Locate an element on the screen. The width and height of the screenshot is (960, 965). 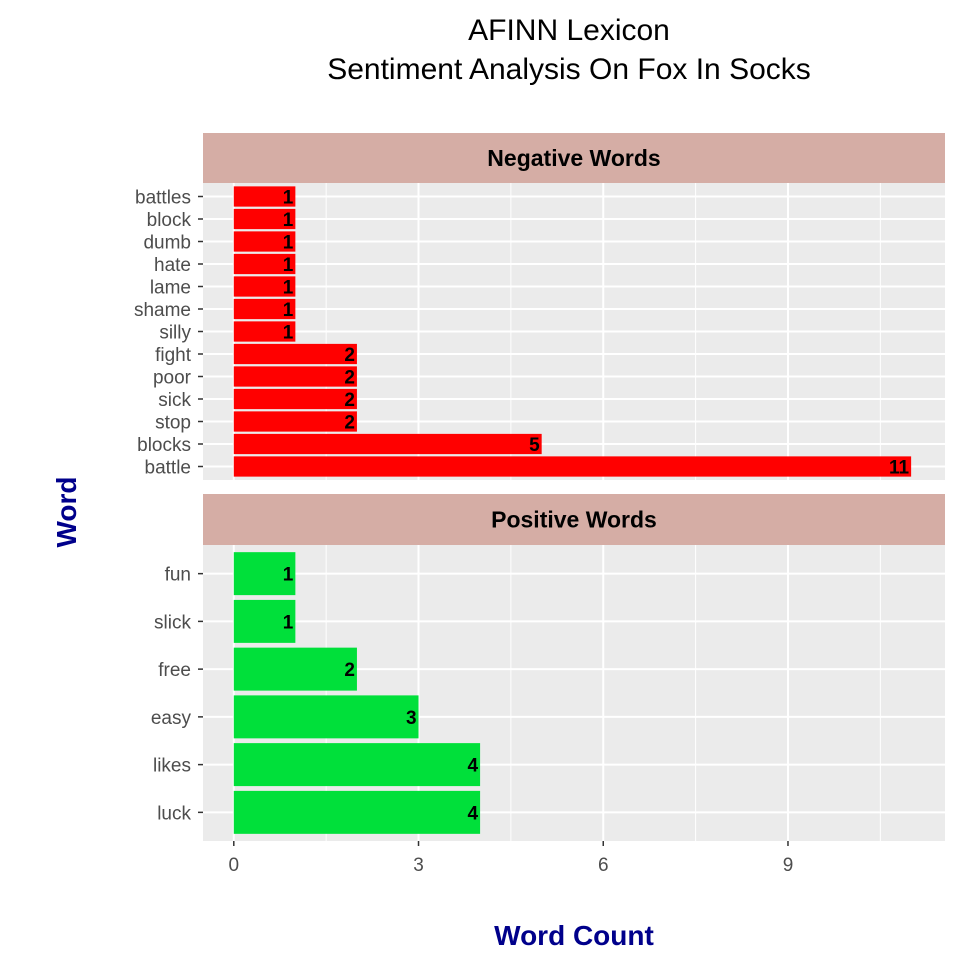
y-tick-label: hate is located at coordinates (172, 265).